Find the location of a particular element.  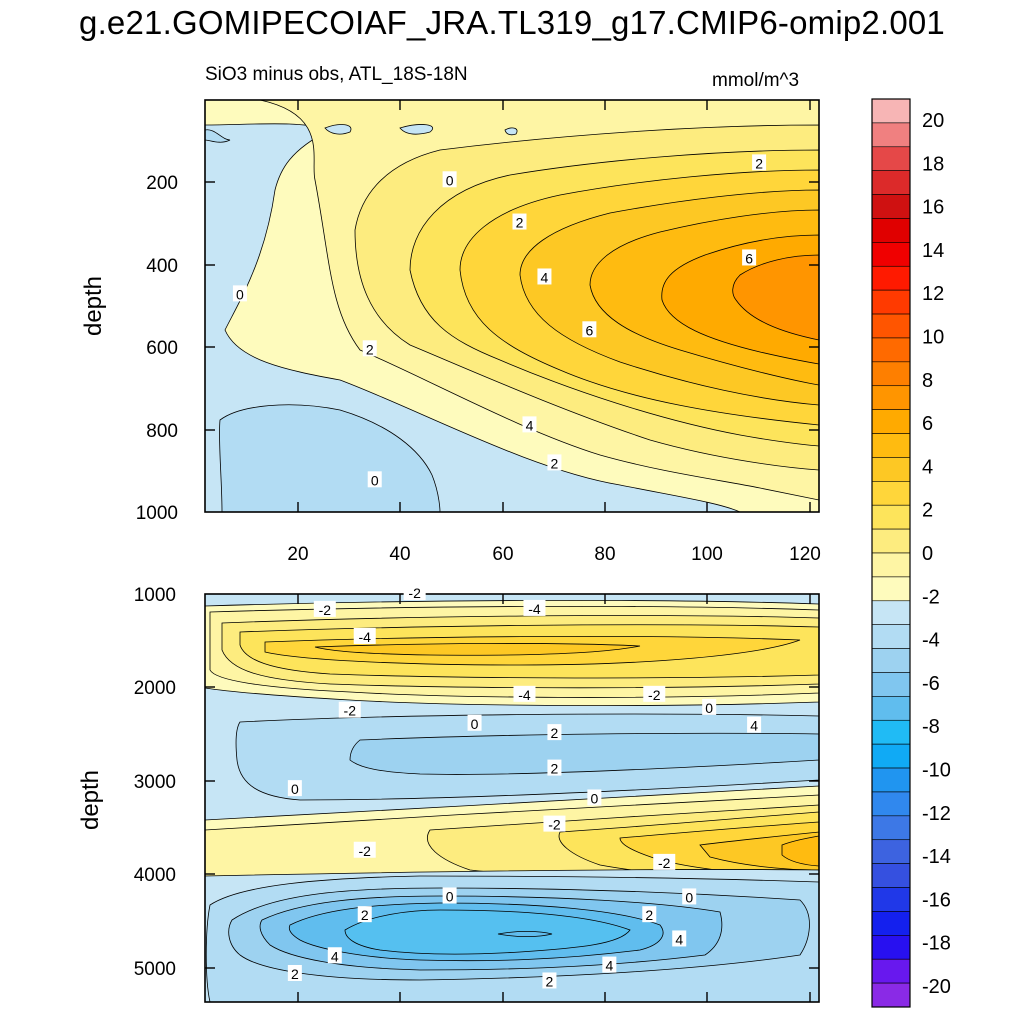

x-tick-label: 60 is located at coordinates (502, 554).